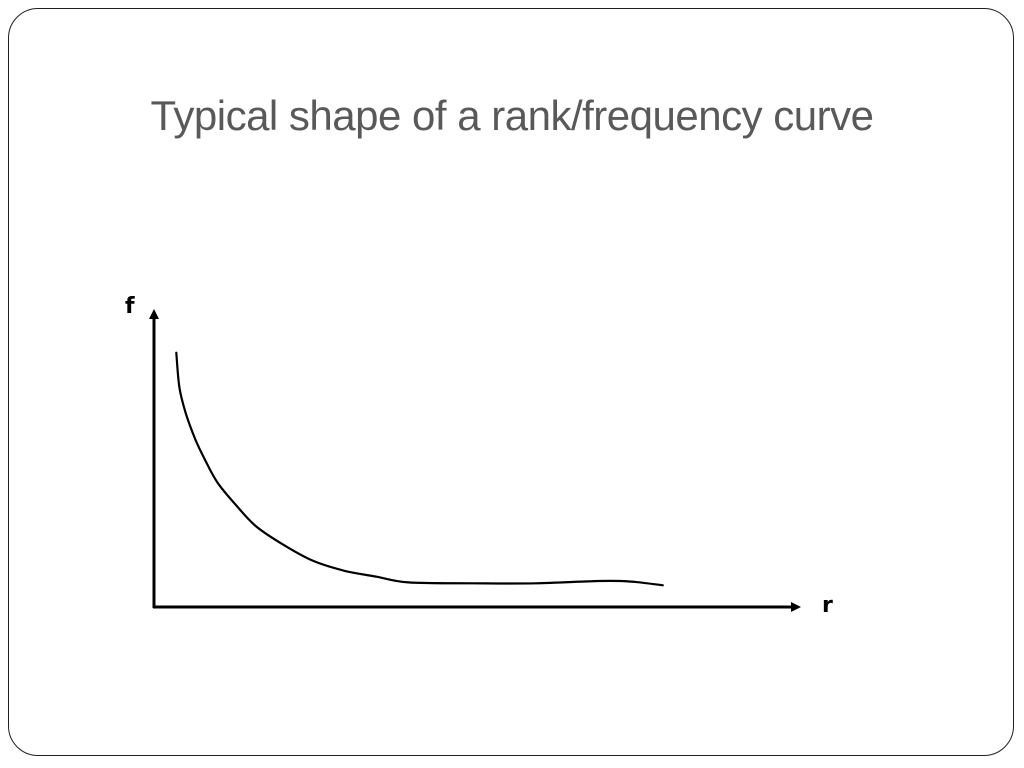  I want to click on slide-title: Typical shape of a rank/frequency curve, so click(512, 115).